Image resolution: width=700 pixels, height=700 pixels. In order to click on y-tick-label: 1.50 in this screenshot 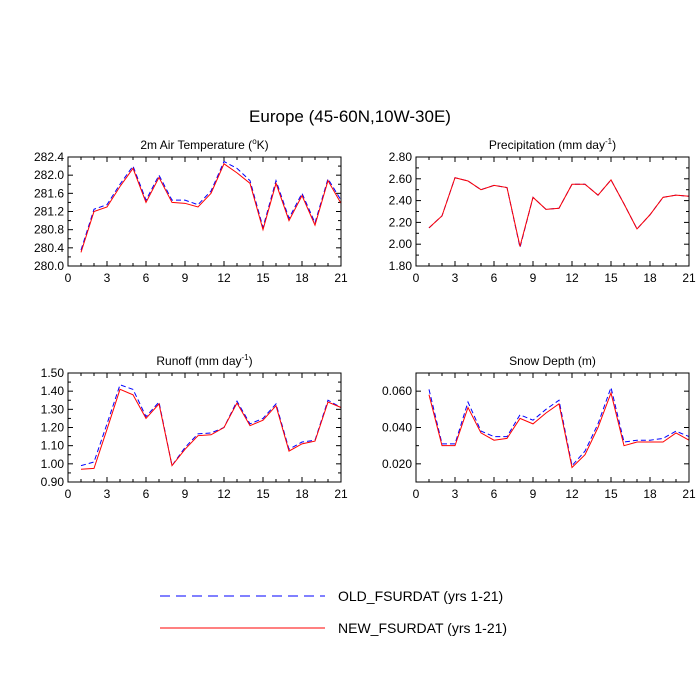, I will do `click(53, 373)`.